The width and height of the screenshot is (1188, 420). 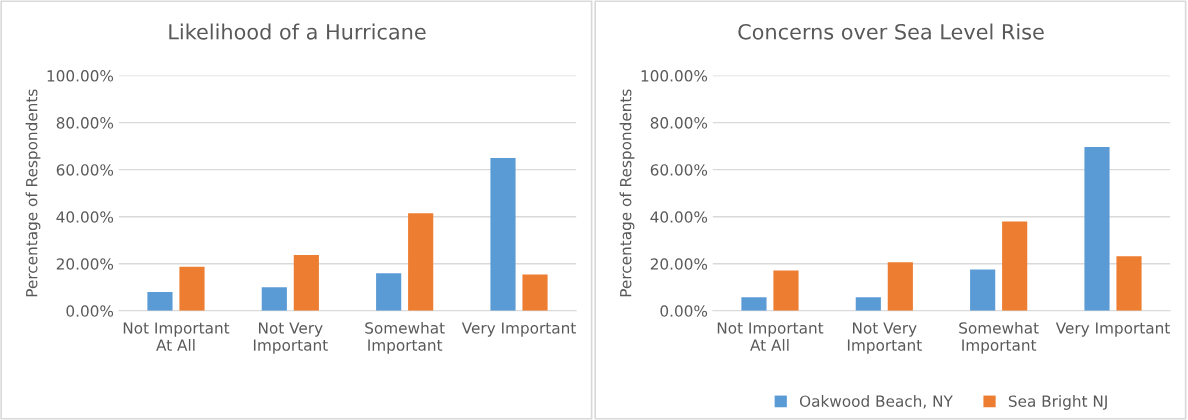 I want to click on chart-title: Concerns over Sea Level Rise, so click(x=891, y=31).